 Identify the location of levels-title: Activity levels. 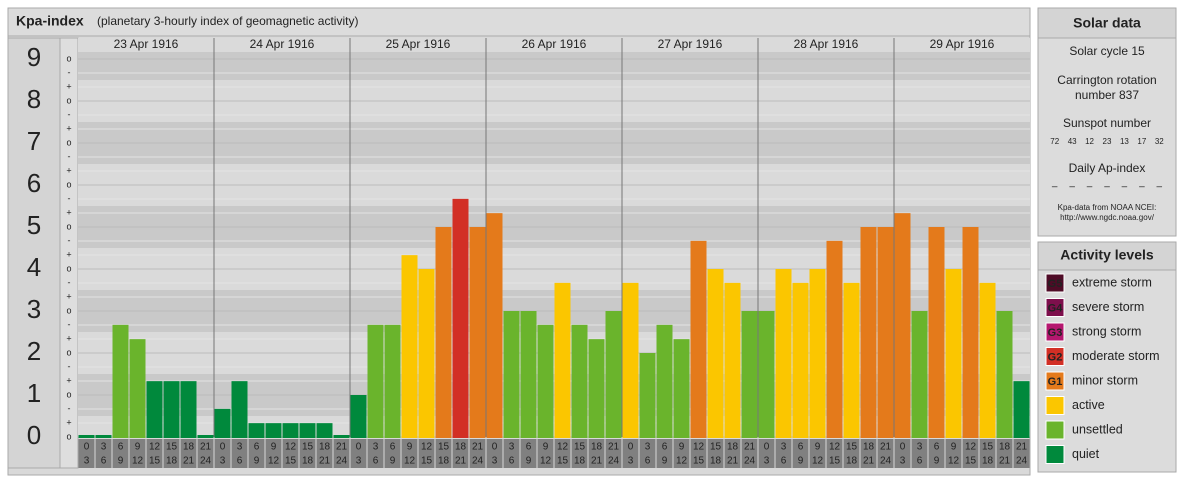
(1107, 255).